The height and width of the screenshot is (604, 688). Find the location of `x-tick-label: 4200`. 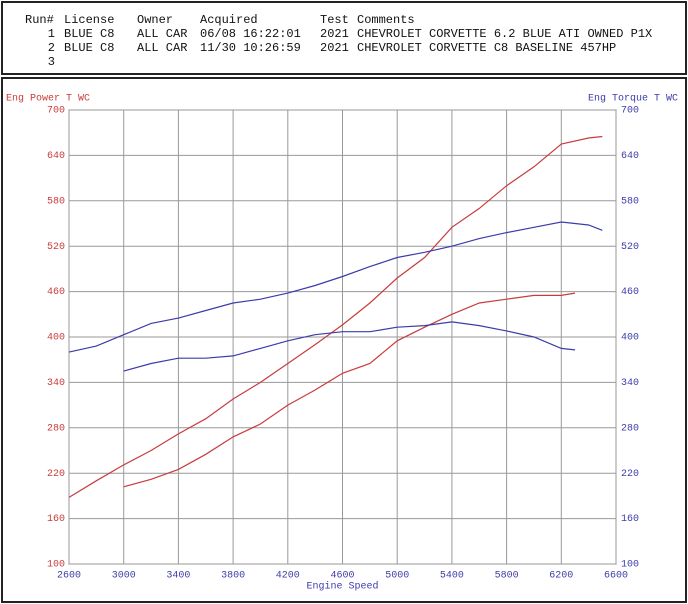

x-tick-label: 4200 is located at coordinates (288, 576).